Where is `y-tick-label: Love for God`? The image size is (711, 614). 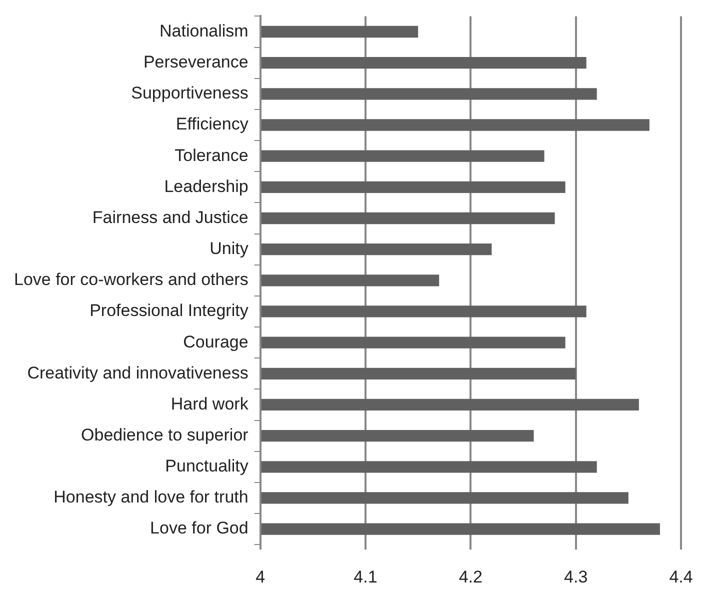
y-tick-label: Love for God is located at coordinates (199, 528).